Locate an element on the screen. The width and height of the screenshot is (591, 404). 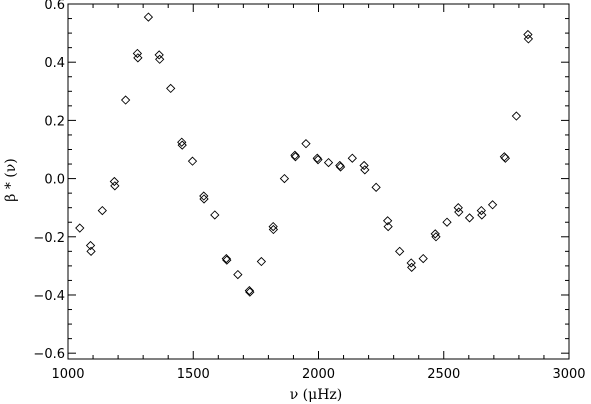
y-tick-label: −0.4 is located at coordinates (49, 296).